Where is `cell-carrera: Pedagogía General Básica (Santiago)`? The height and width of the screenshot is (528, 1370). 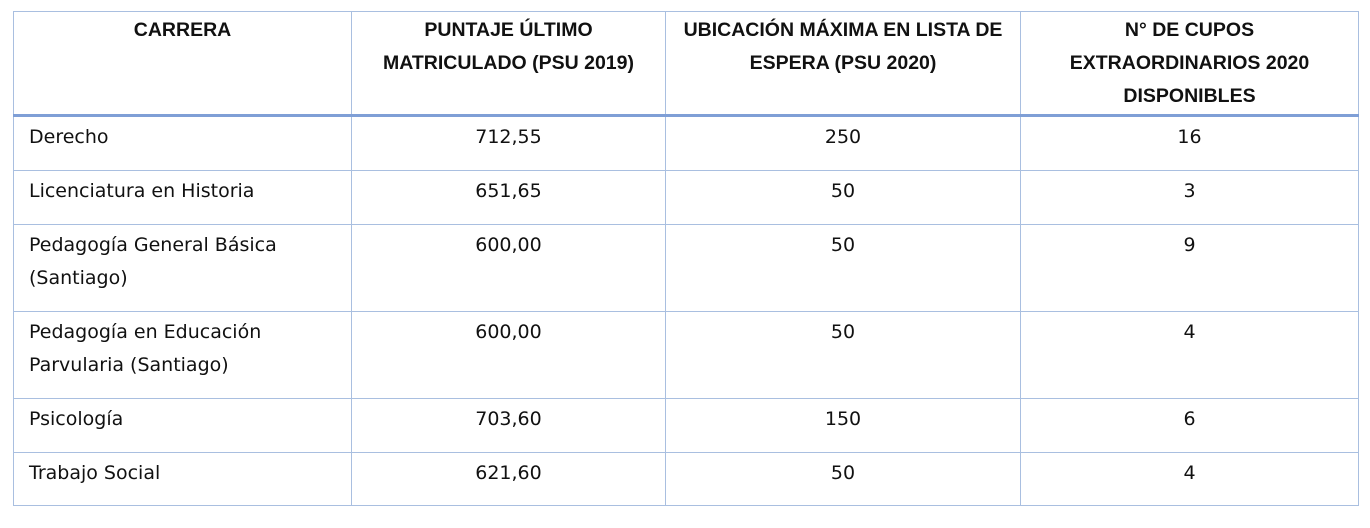
cell-carrera: Pedagogía General Básica (Santiago) is located at coordinates (182, 268).